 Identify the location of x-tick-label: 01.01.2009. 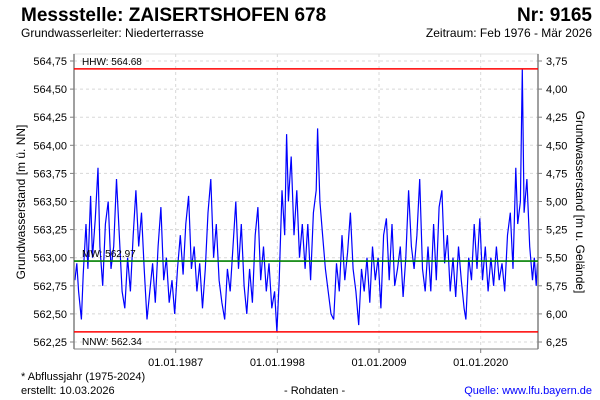
(378, 363).